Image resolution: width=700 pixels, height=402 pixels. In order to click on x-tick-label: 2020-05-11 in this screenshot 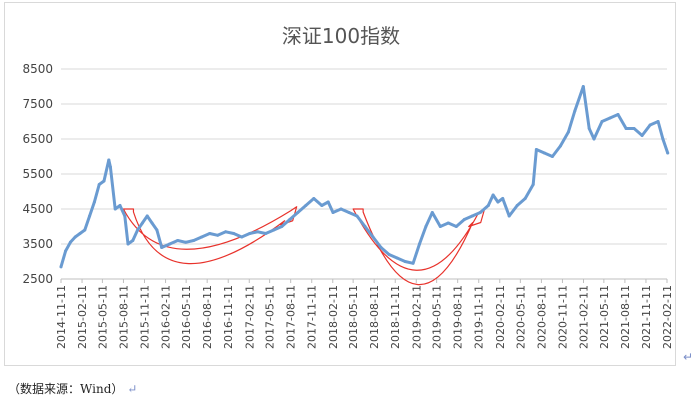, I will do `click(520, 317)`.